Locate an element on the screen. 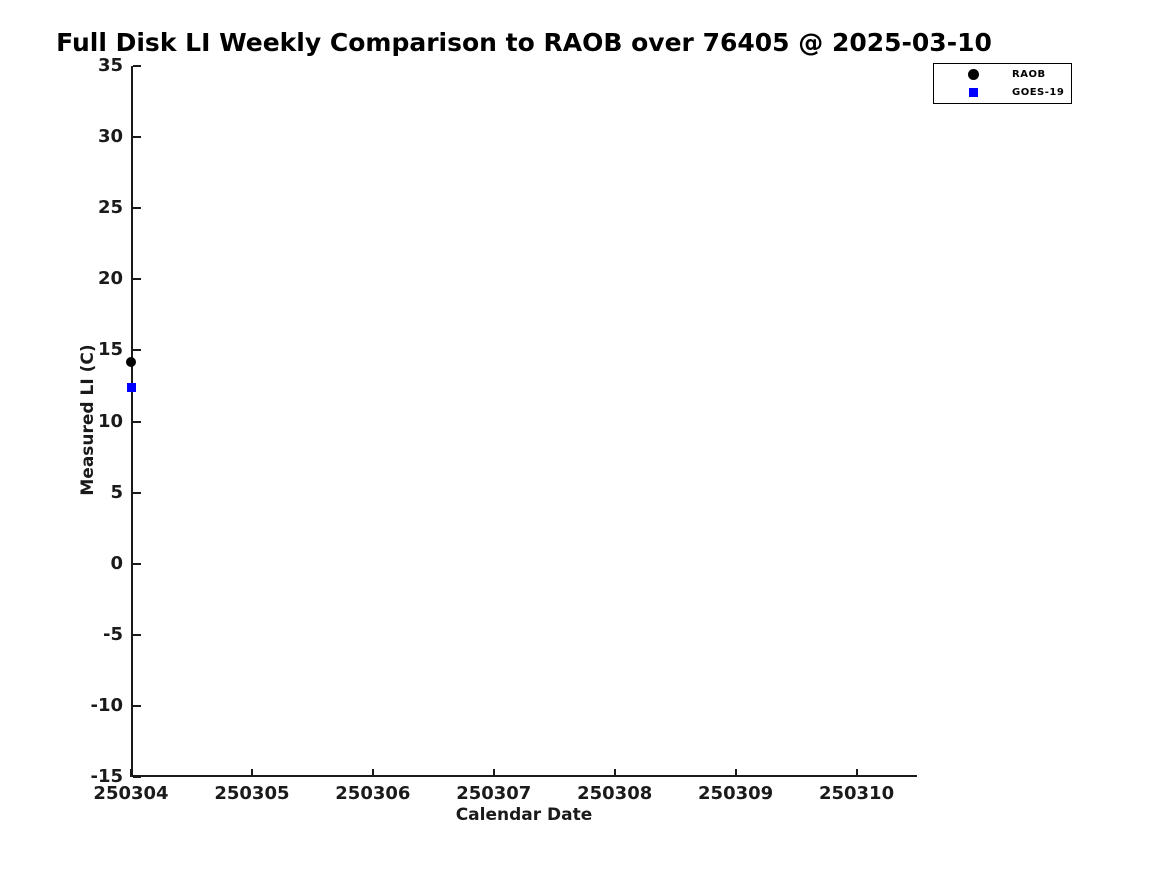  x-tick-label: 250308 is located at coordinates (615, 793).